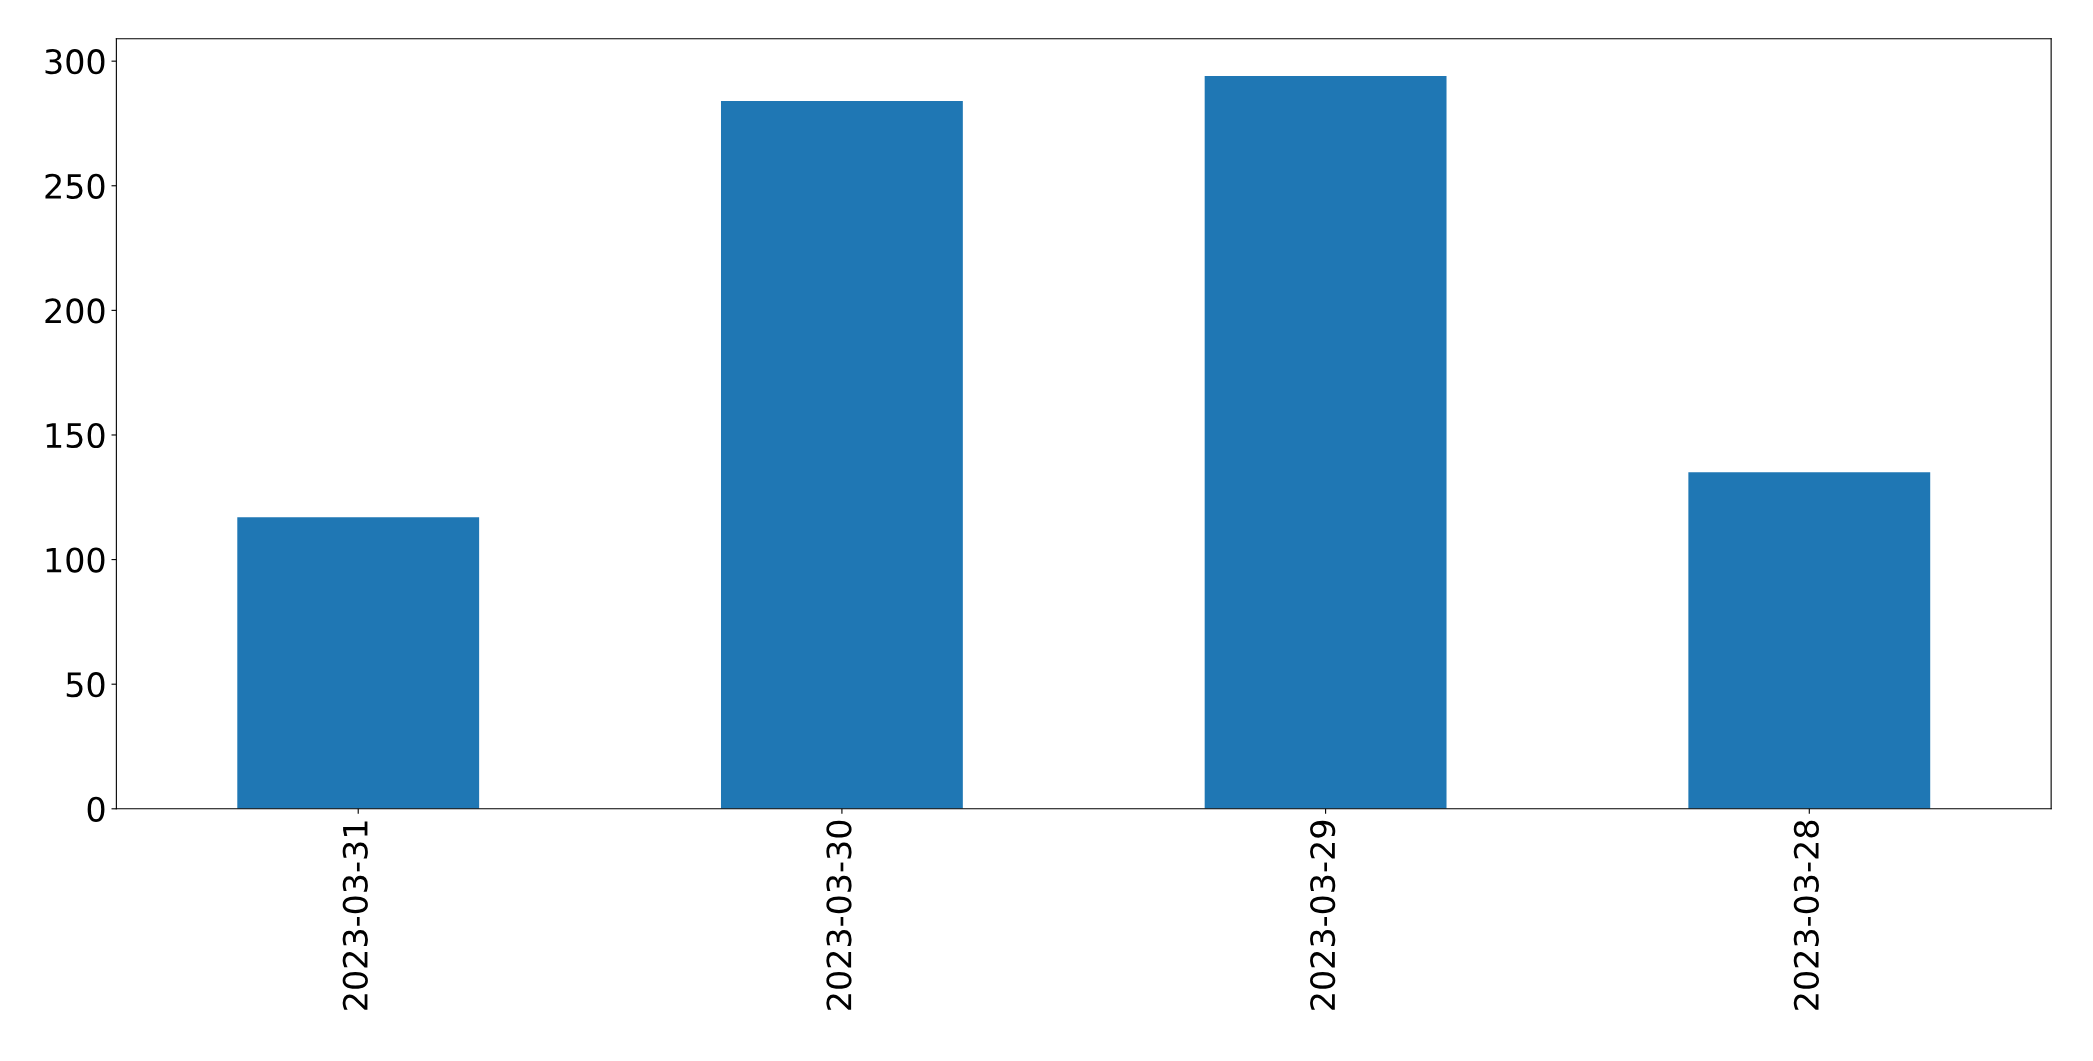 Image resolution: width=2093 pixels, height=1061 pixels. What do you see at coordinates (1323, 915) in the screenshot?
I see `x-tick-label: 2023-03-29` at bounding box center [1323, 915].